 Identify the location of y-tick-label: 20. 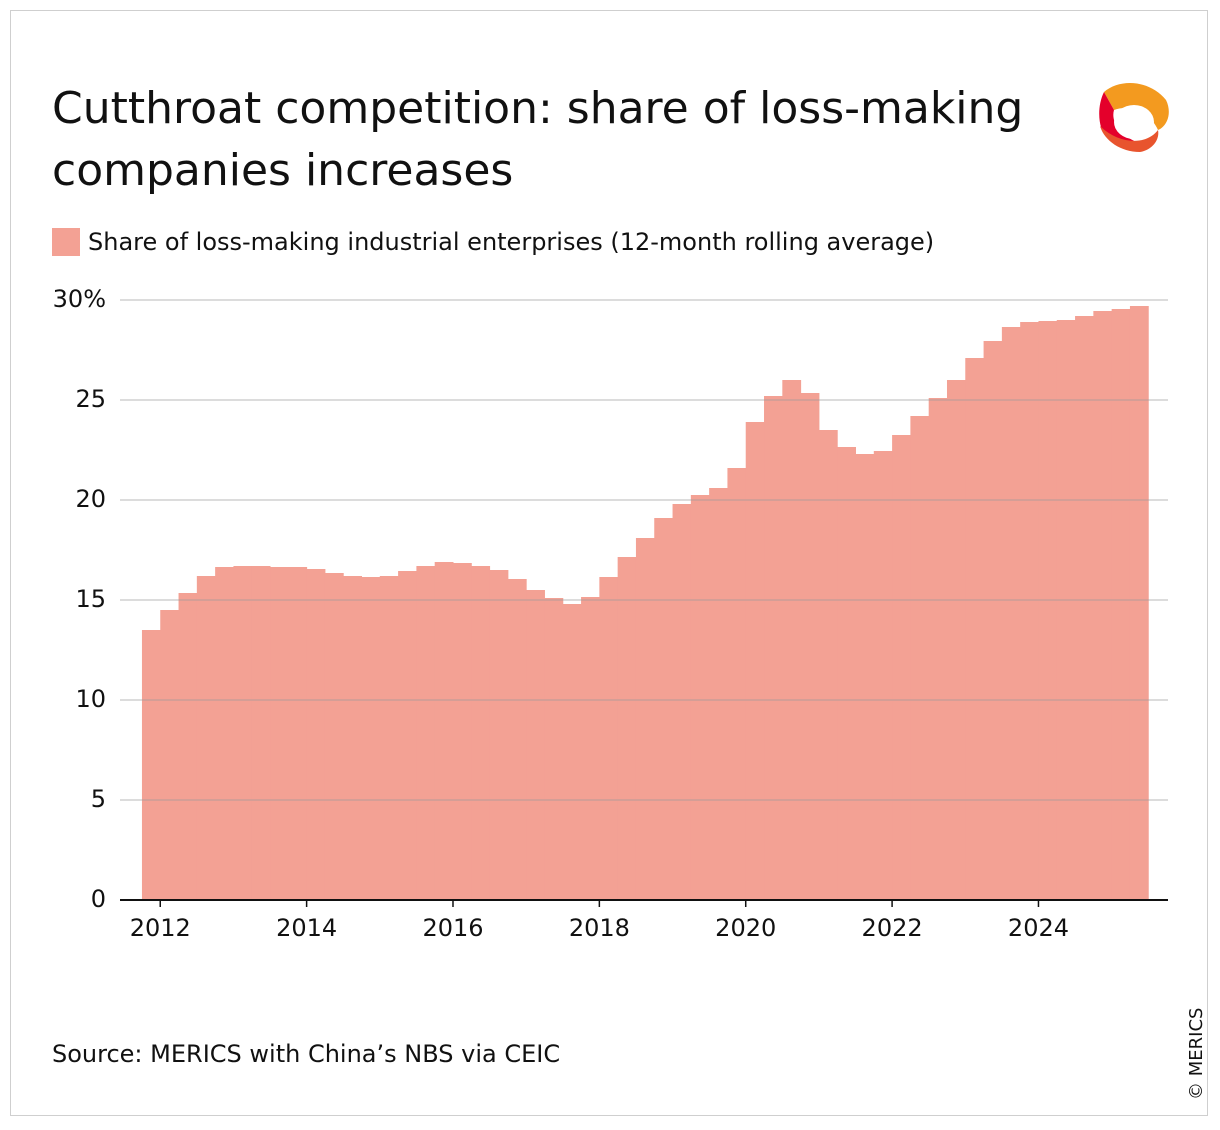
(90, 499).